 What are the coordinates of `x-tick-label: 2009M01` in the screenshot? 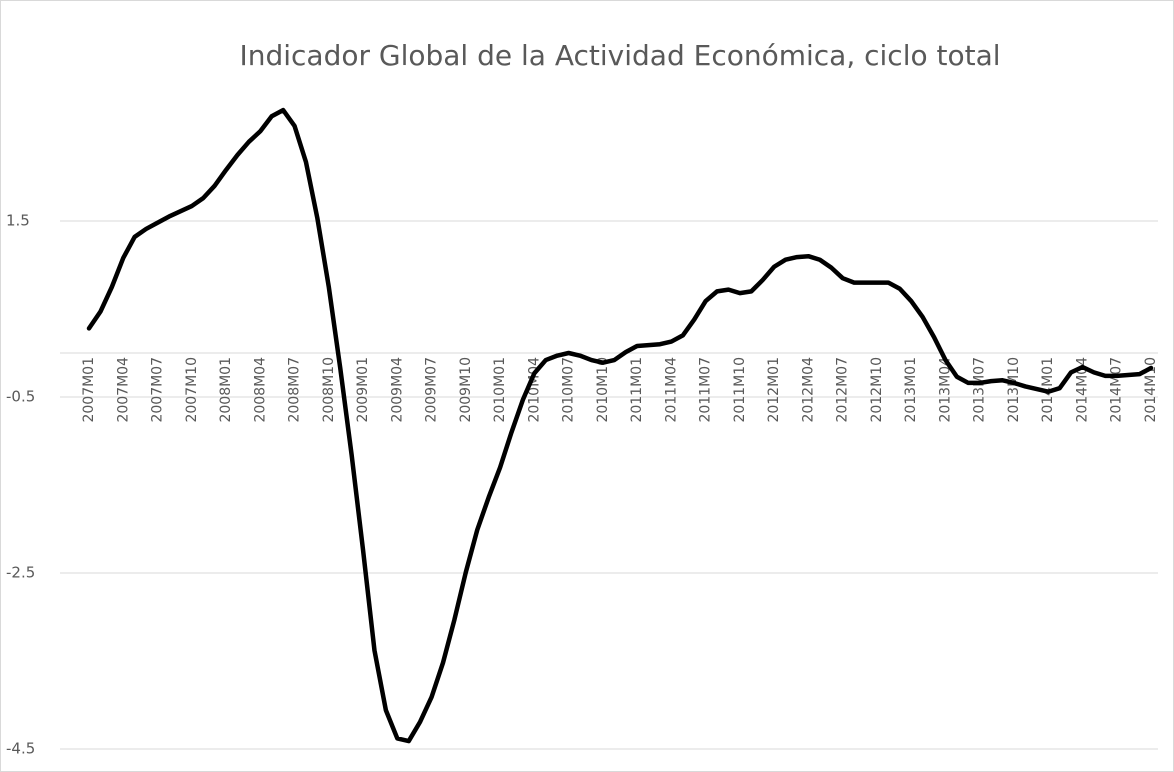 It's located at (363, 390).